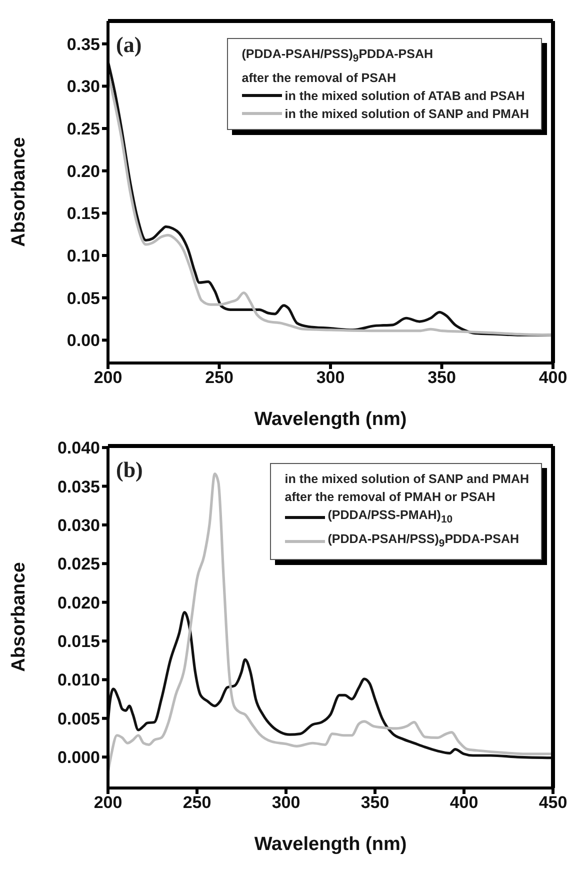  Describe the element at coordinates (83, 340) in the screenshot. I see `y-tick-label: 0.00` at that location.